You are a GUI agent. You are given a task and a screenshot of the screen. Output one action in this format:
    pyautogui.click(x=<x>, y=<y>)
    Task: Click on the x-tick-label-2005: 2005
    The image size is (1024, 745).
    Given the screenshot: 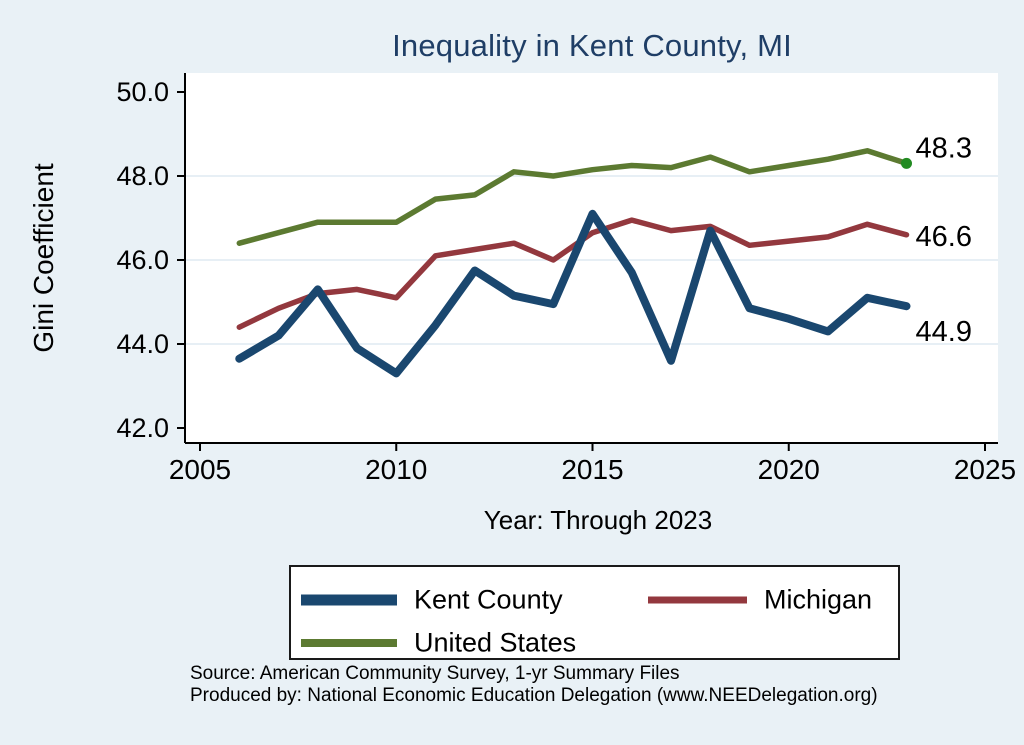 What is the action you would take?
    pyautogui.click(x=200, y=469)
    